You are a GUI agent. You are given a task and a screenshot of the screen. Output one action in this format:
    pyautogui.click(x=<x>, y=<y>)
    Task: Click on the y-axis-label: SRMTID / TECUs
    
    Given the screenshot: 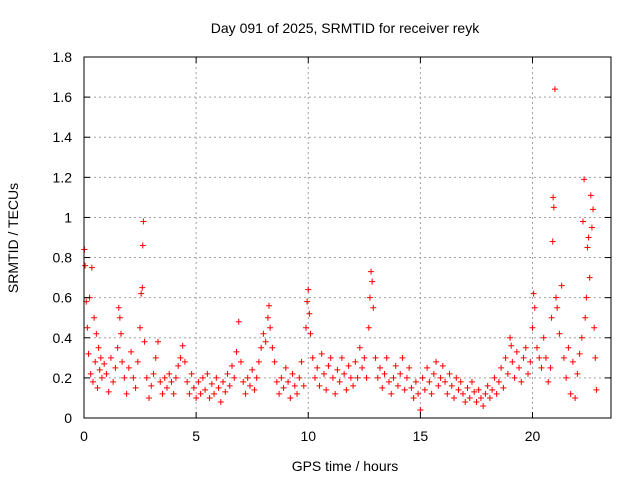 What is the action you would take?
    pyautogui.click(x=13, y=238)
    